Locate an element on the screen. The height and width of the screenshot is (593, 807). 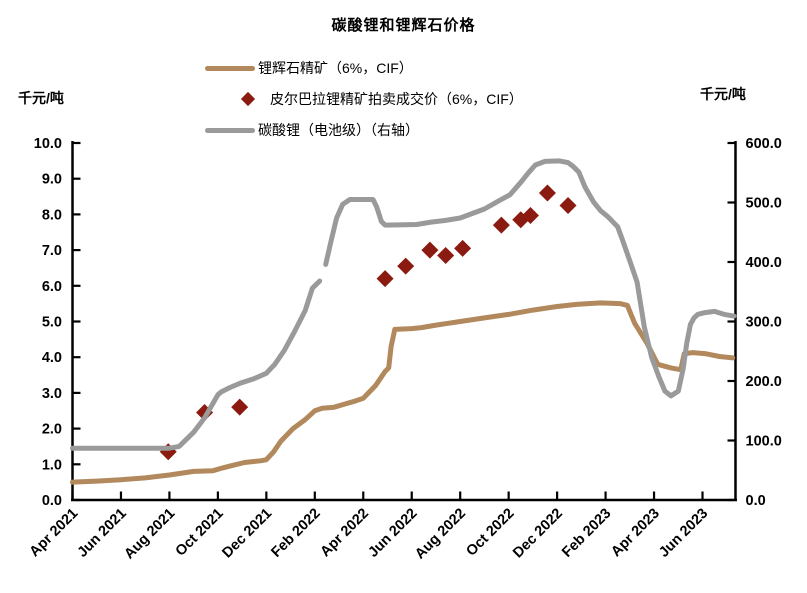
x-tick-label: Feb 2023 is located at coordinates (586, 533).